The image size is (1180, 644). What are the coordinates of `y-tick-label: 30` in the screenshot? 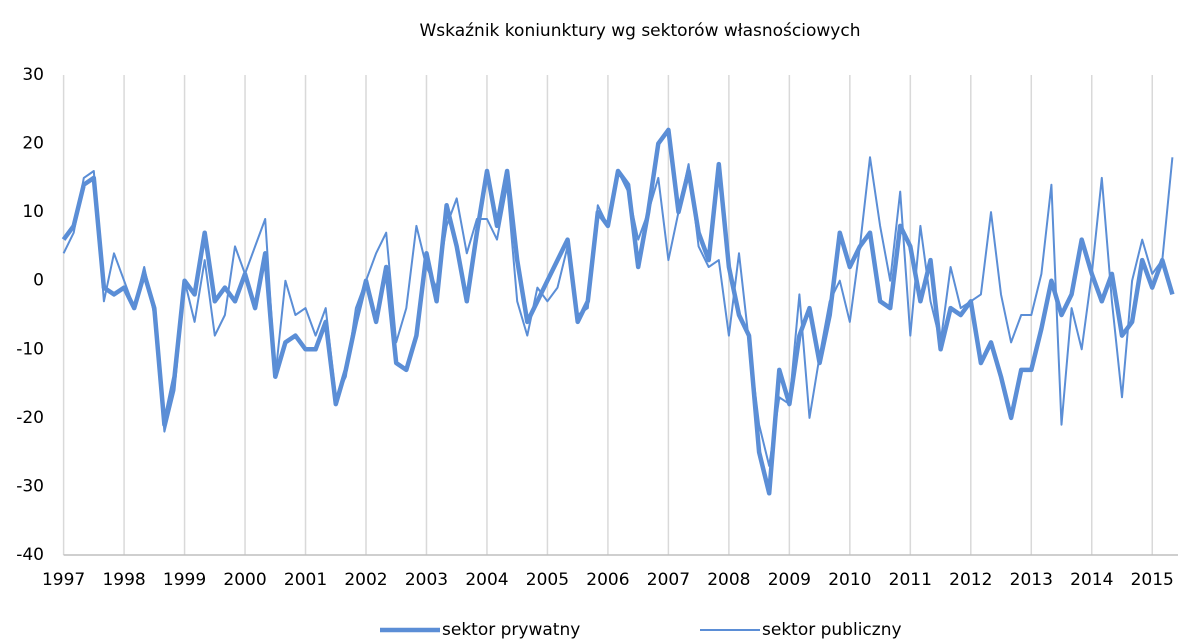 It's located at (33, 75).